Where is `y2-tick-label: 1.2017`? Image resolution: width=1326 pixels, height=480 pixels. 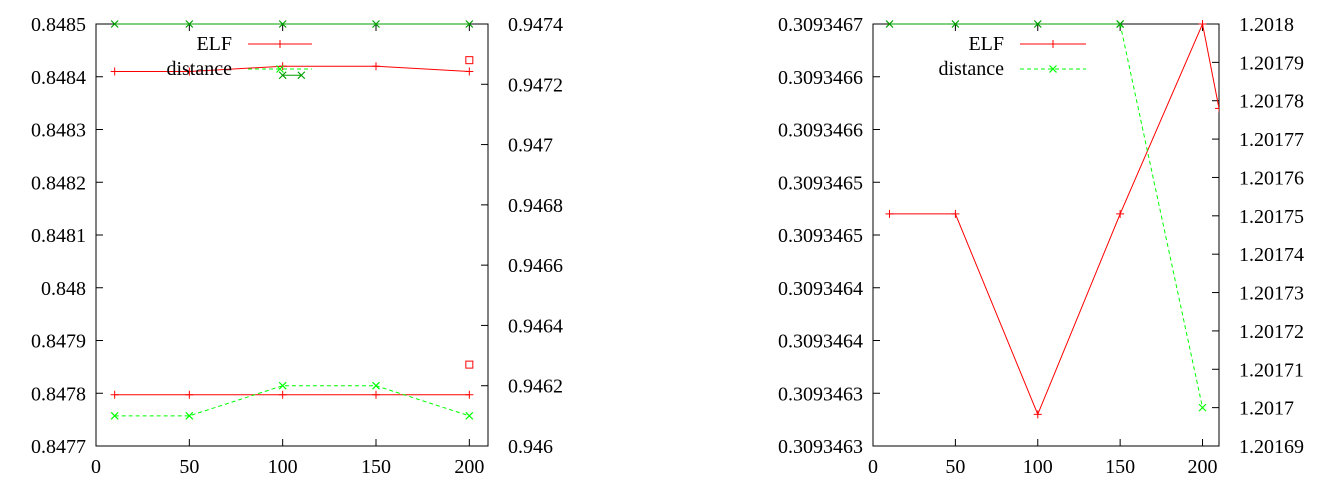
y2-tick-label: 1.2017 is located at coordinates (1266, 409).